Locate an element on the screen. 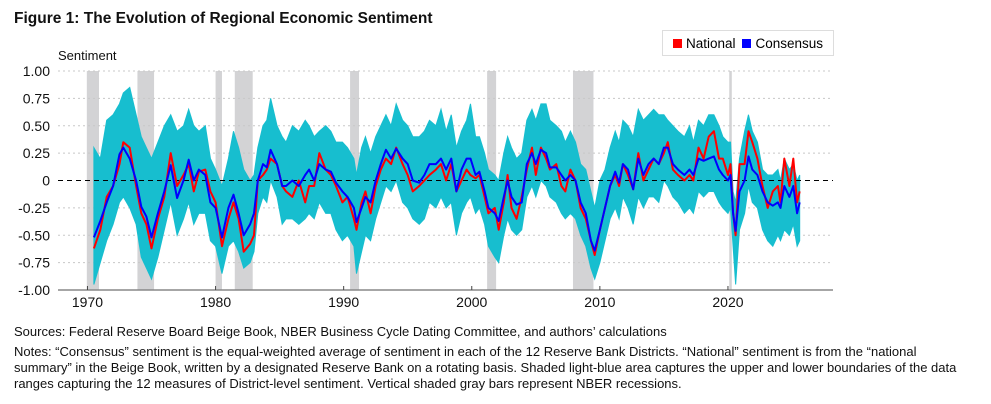 This screenshot has width=991, height=404. y-tick-label: -1.00 is located at coordinates (34, 290).